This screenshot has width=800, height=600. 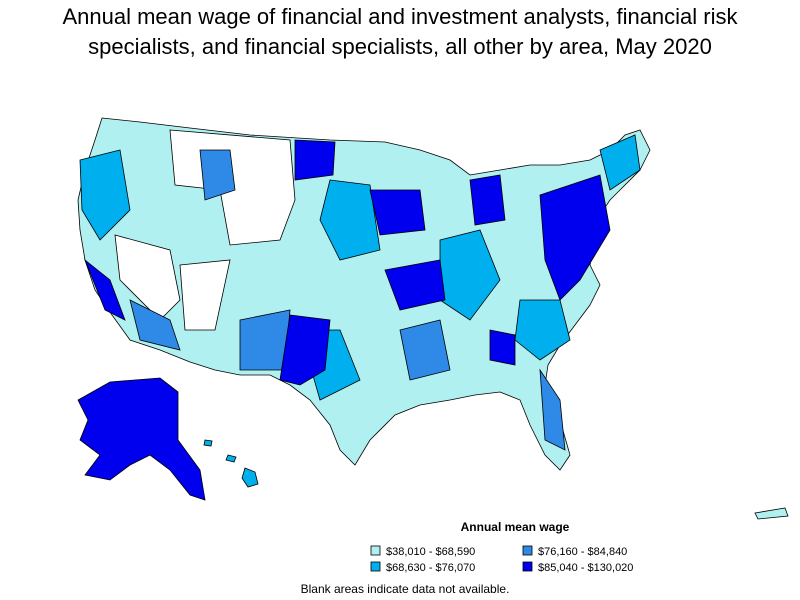 What do you see at coordinates (582, 552) in the screenshot?
I see `legend-label: $76,160 - $84,840` at bounding box center [582, 552].